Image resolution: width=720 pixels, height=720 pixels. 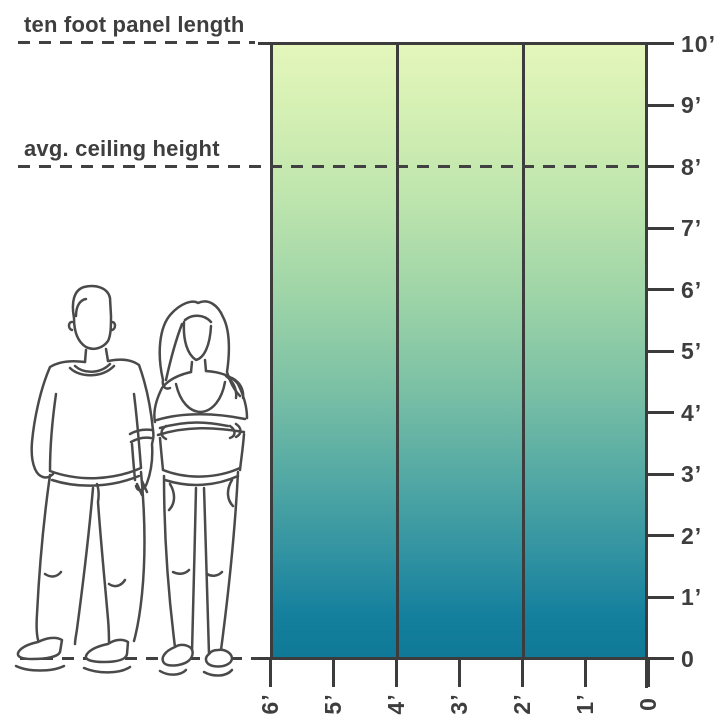 What do you see at coordinates (134, 24) in the screenshot?
I see `panel-length-label: ten foot panel length` at bounding box center [134, 24].